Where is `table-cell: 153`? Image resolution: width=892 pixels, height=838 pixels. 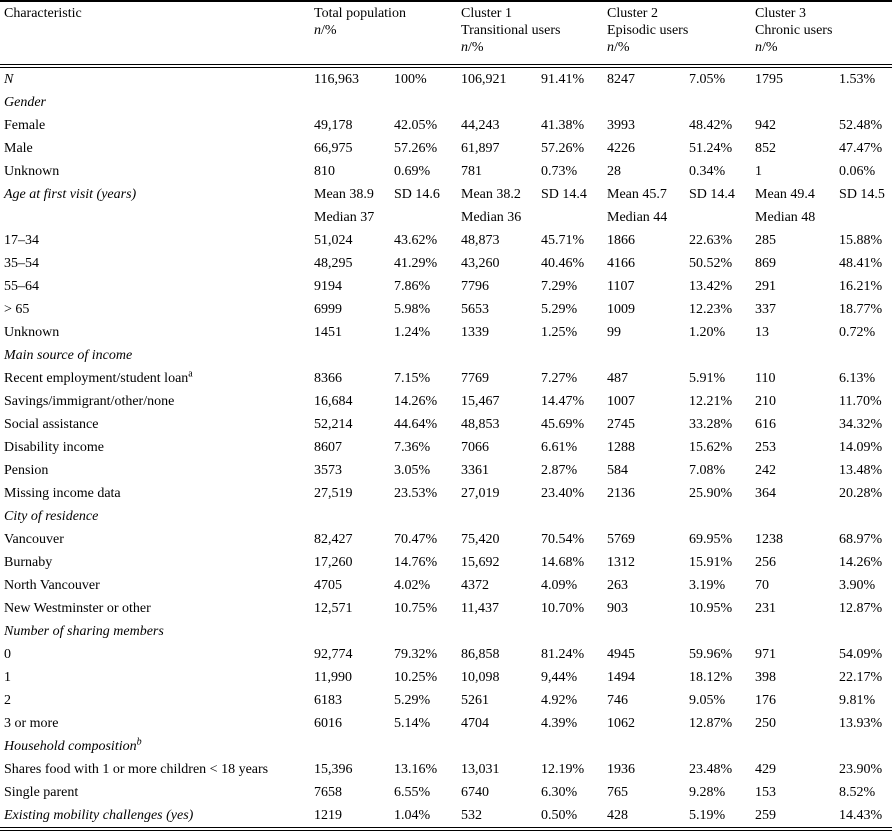 table-cell: 153 is located at coordinates (766, 792).